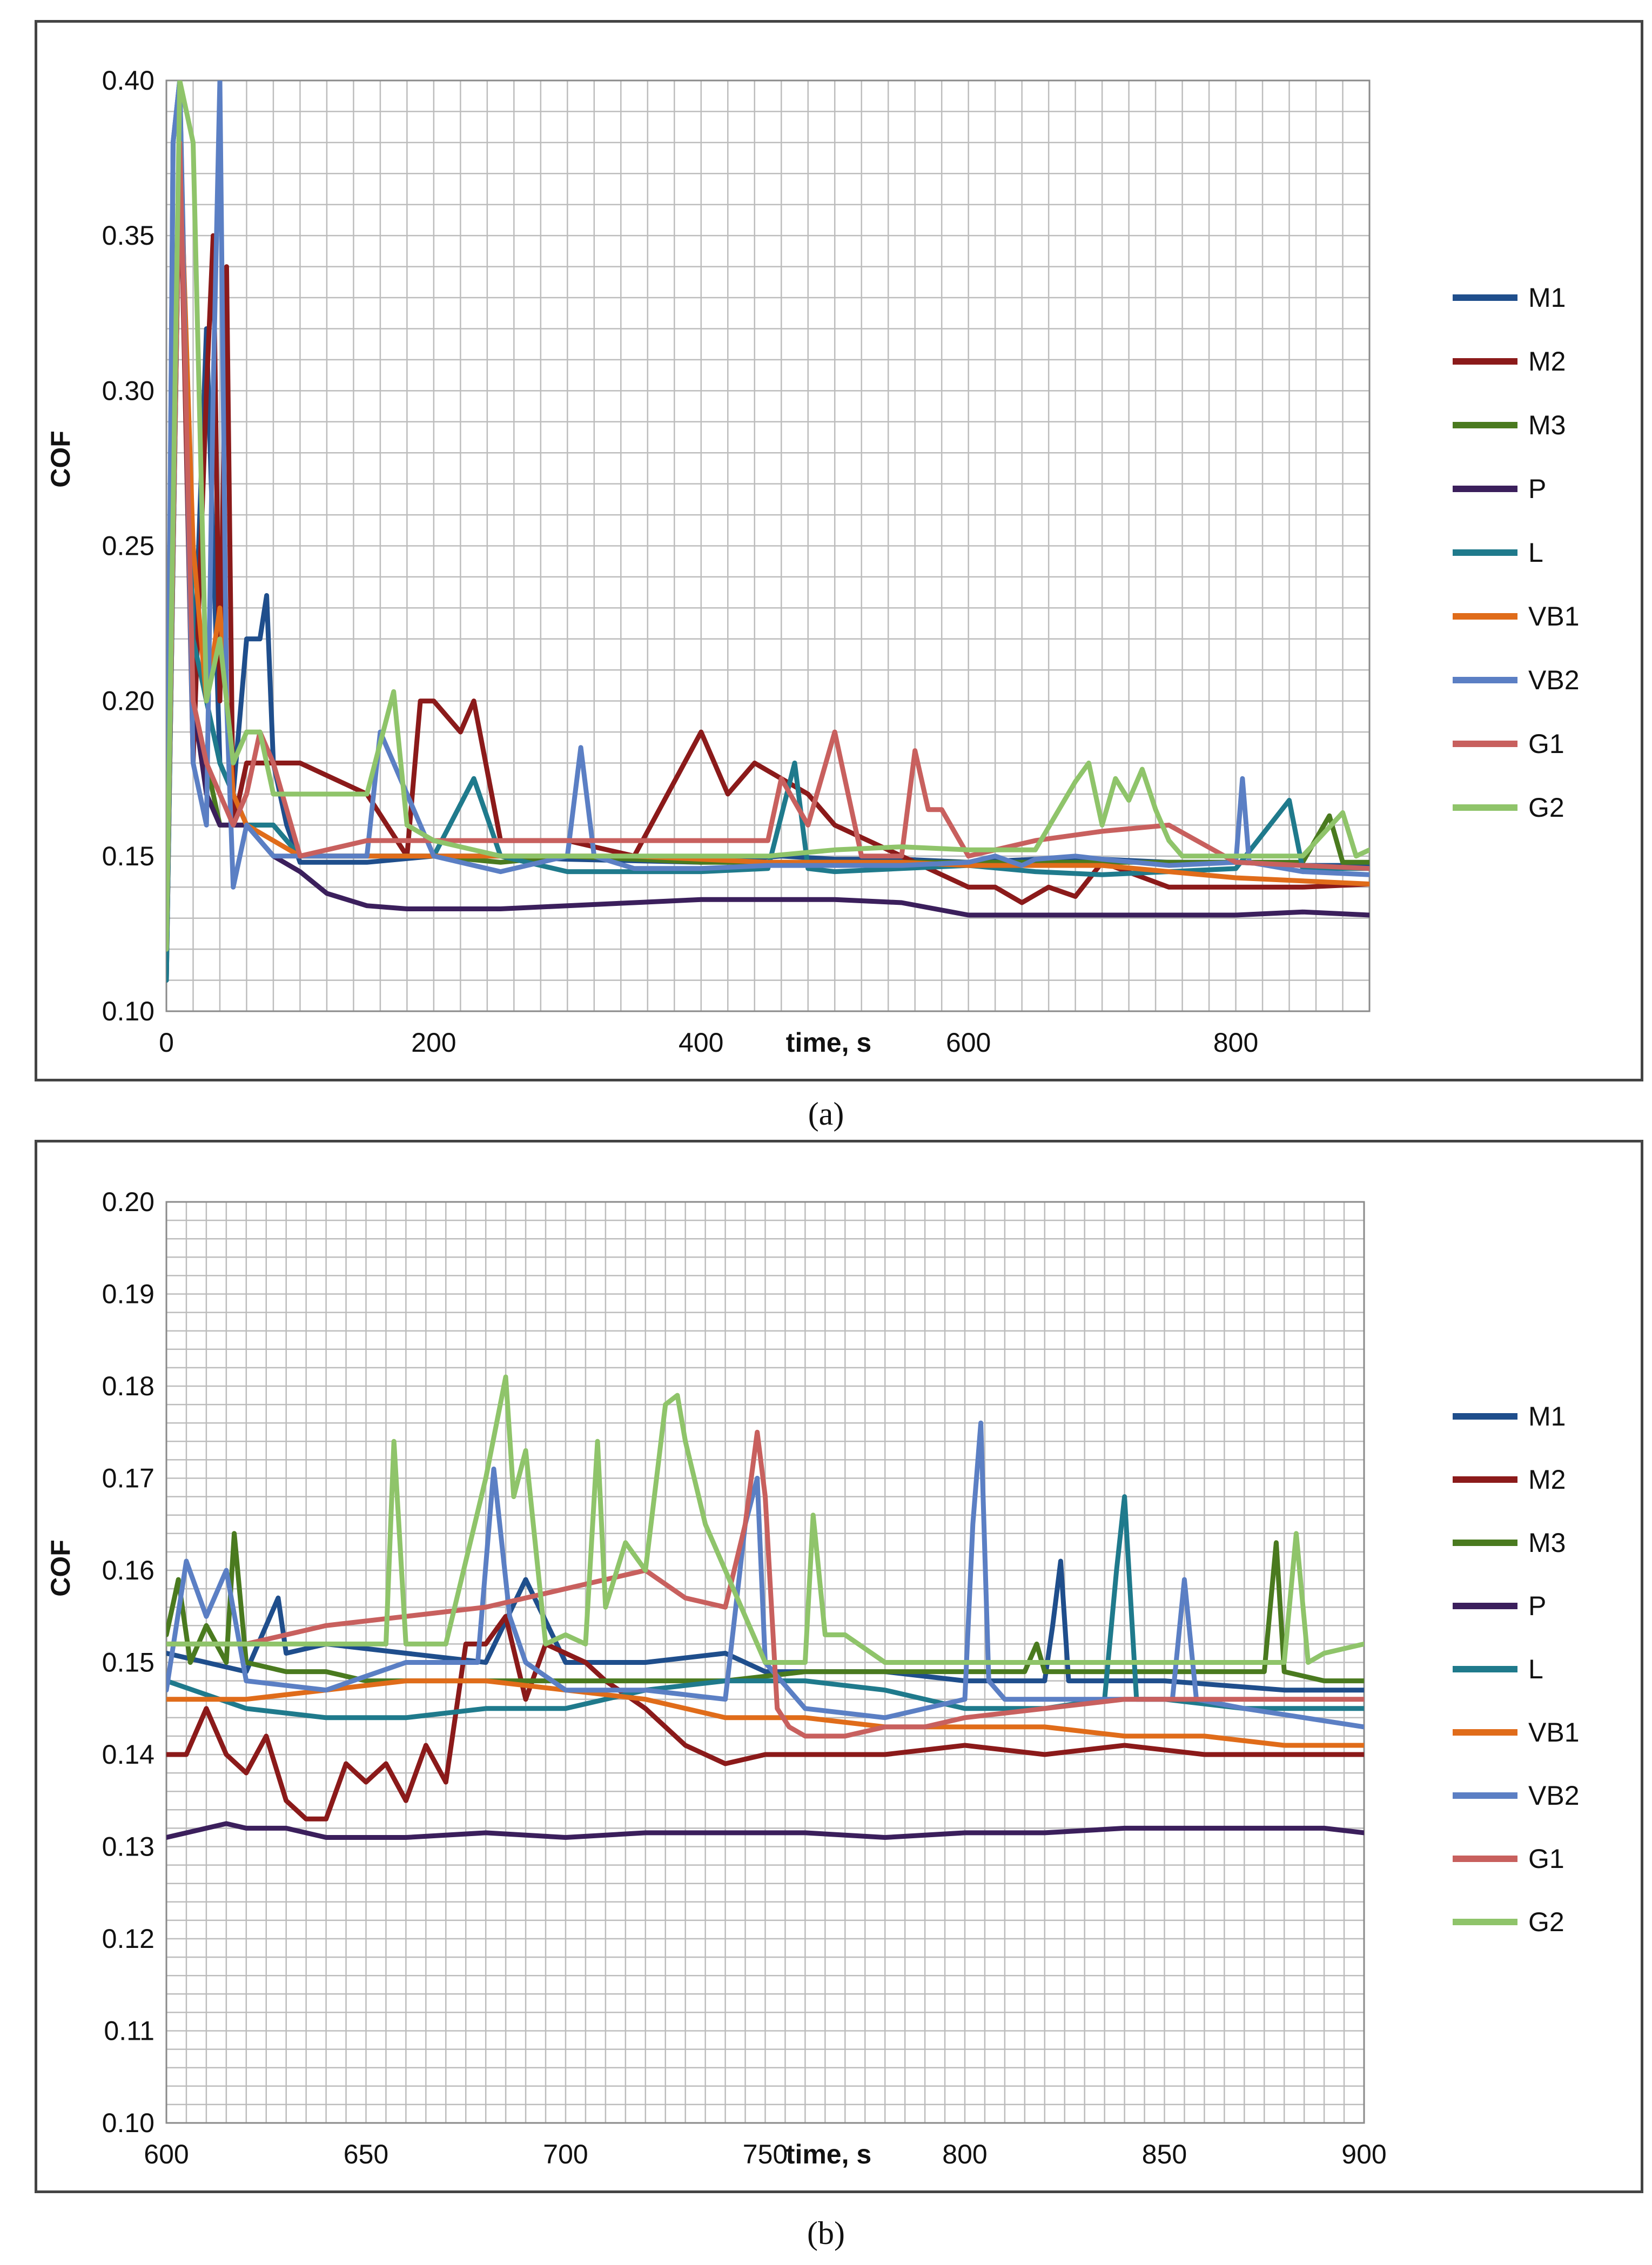 The width and height of the screenshot is (1652, 2265). I want to click on y-tick-label: 0.11, so click(129, 2031).